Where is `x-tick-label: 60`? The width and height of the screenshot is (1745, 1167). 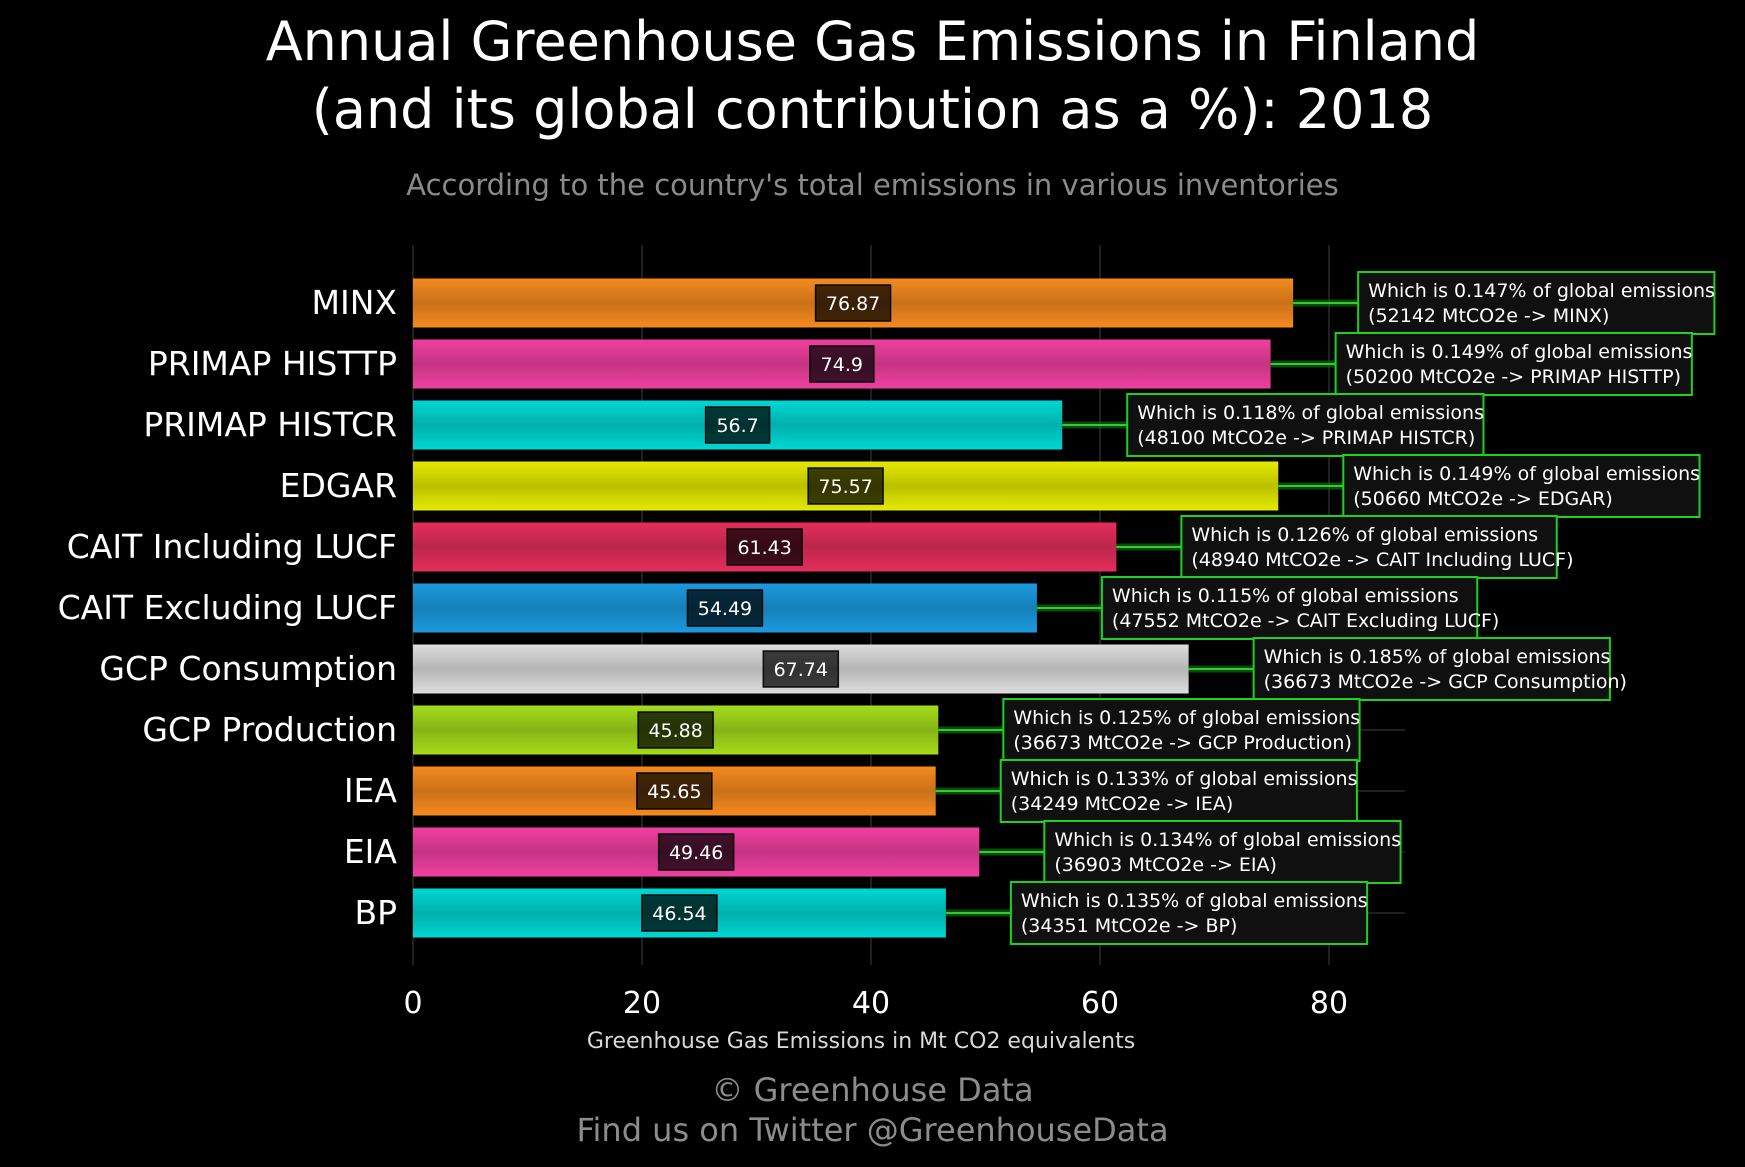
x-tick-label: 60 is located at coordinates (1100, 1003).